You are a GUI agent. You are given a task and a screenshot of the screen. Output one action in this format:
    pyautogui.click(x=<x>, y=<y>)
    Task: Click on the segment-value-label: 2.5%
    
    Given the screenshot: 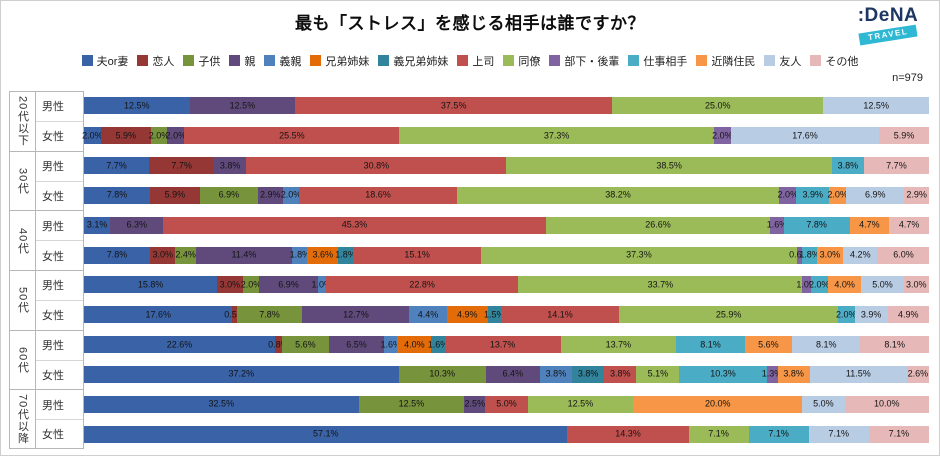 What is the action you would take?
    pyautogui.click(x=475, y=403)
    